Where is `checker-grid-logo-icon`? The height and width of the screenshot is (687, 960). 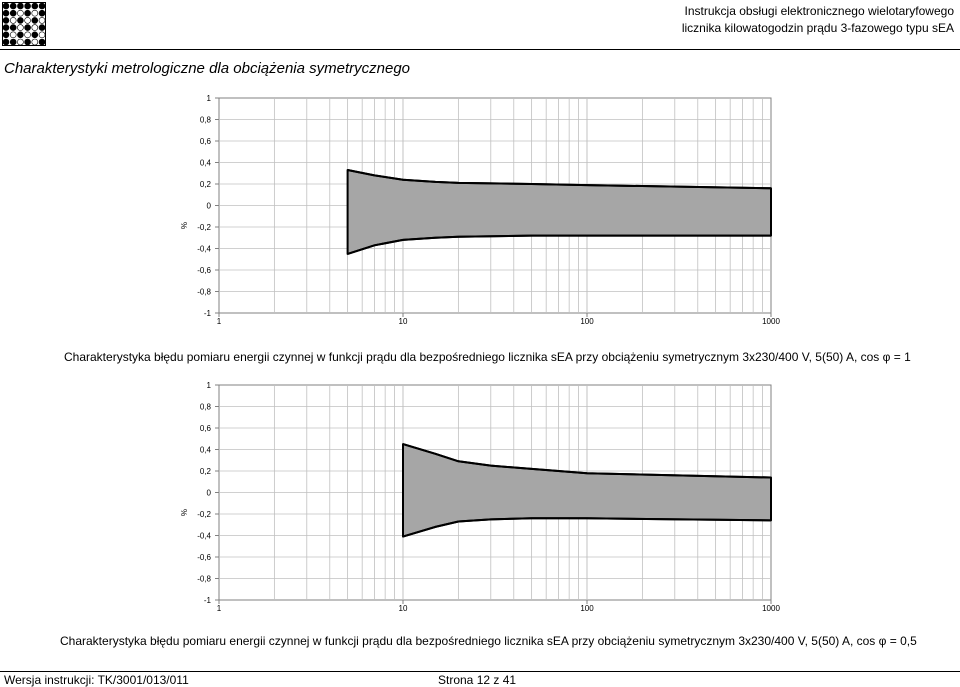
checker-grid-logo-icon is located at coordinates (24, 24).